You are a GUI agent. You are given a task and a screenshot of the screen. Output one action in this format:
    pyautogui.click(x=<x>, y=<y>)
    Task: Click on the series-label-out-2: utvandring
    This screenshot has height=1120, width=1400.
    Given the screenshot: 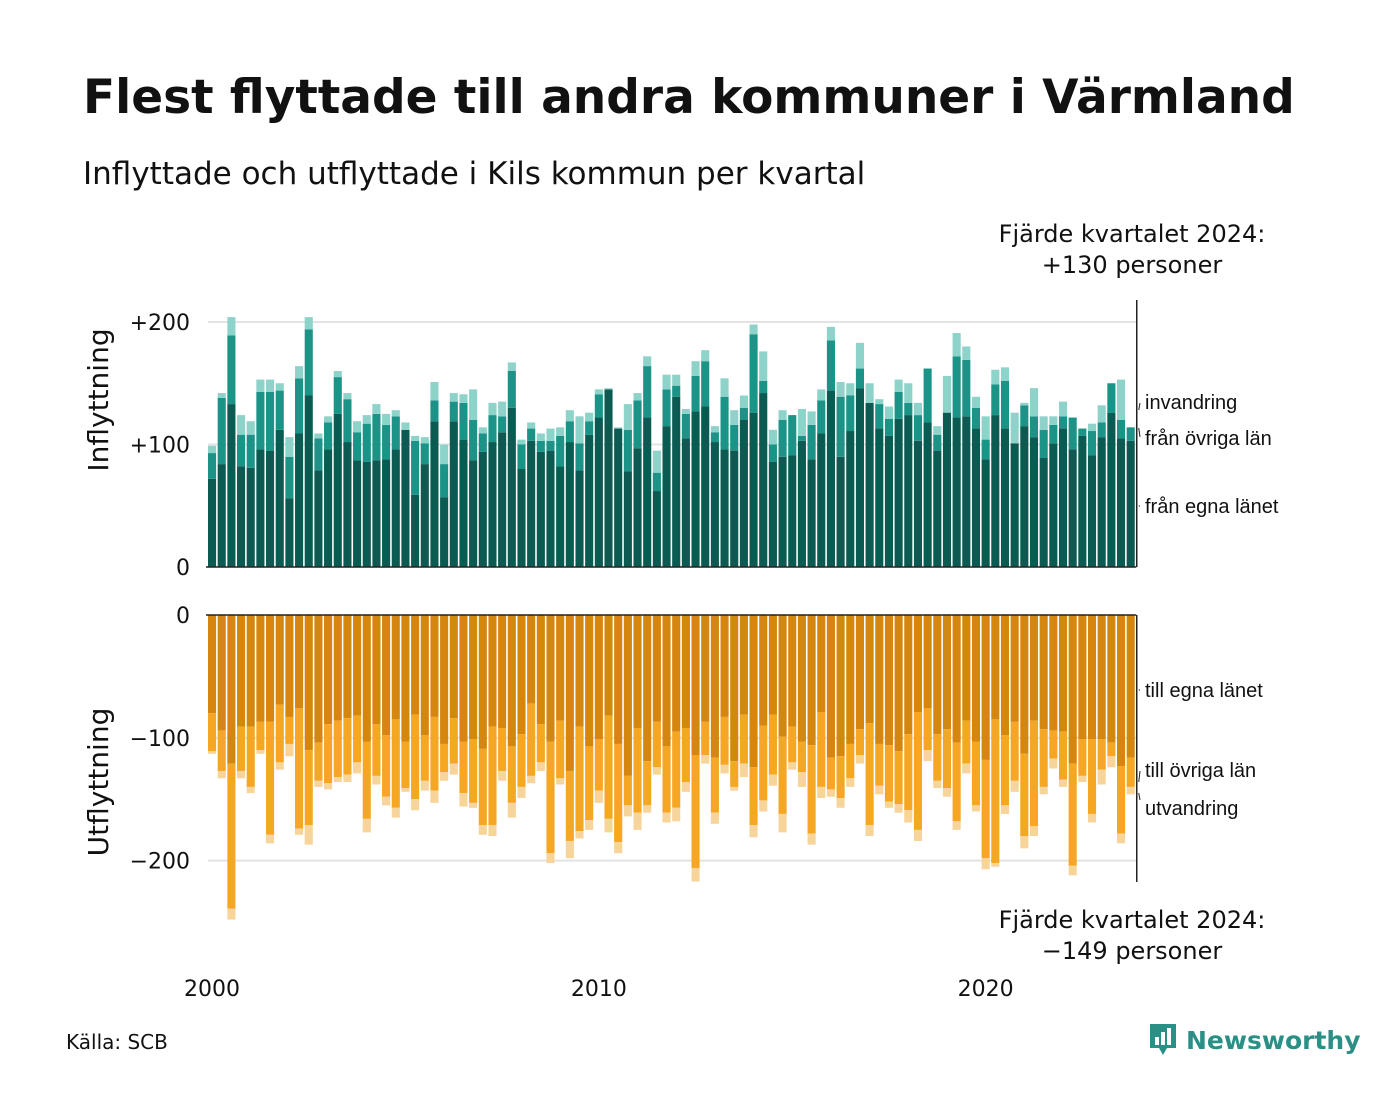 What is the action you would take?
    pyautogui.click(x=1191, y=809)
    